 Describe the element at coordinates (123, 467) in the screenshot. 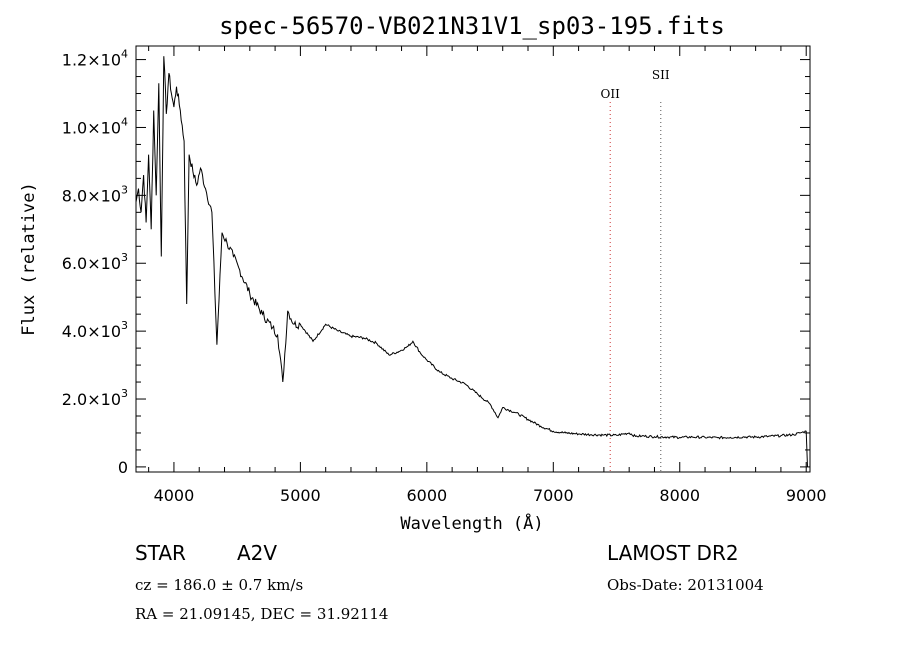

I see `y-tick-label: 0` at that location.